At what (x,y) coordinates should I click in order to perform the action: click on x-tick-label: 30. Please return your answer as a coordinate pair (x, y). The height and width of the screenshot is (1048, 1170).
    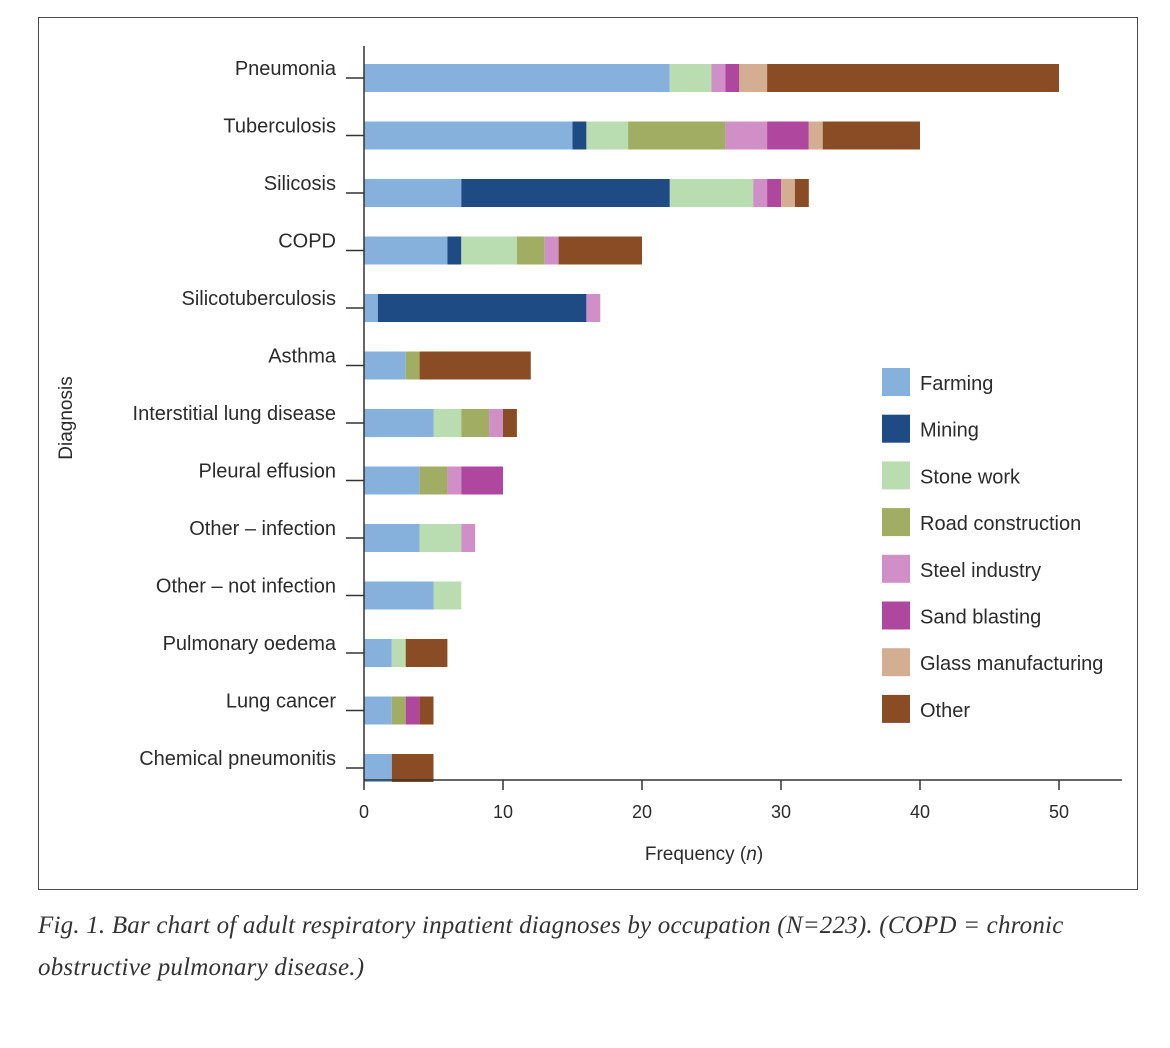
    Looking at the image, I should click on (781, 812).